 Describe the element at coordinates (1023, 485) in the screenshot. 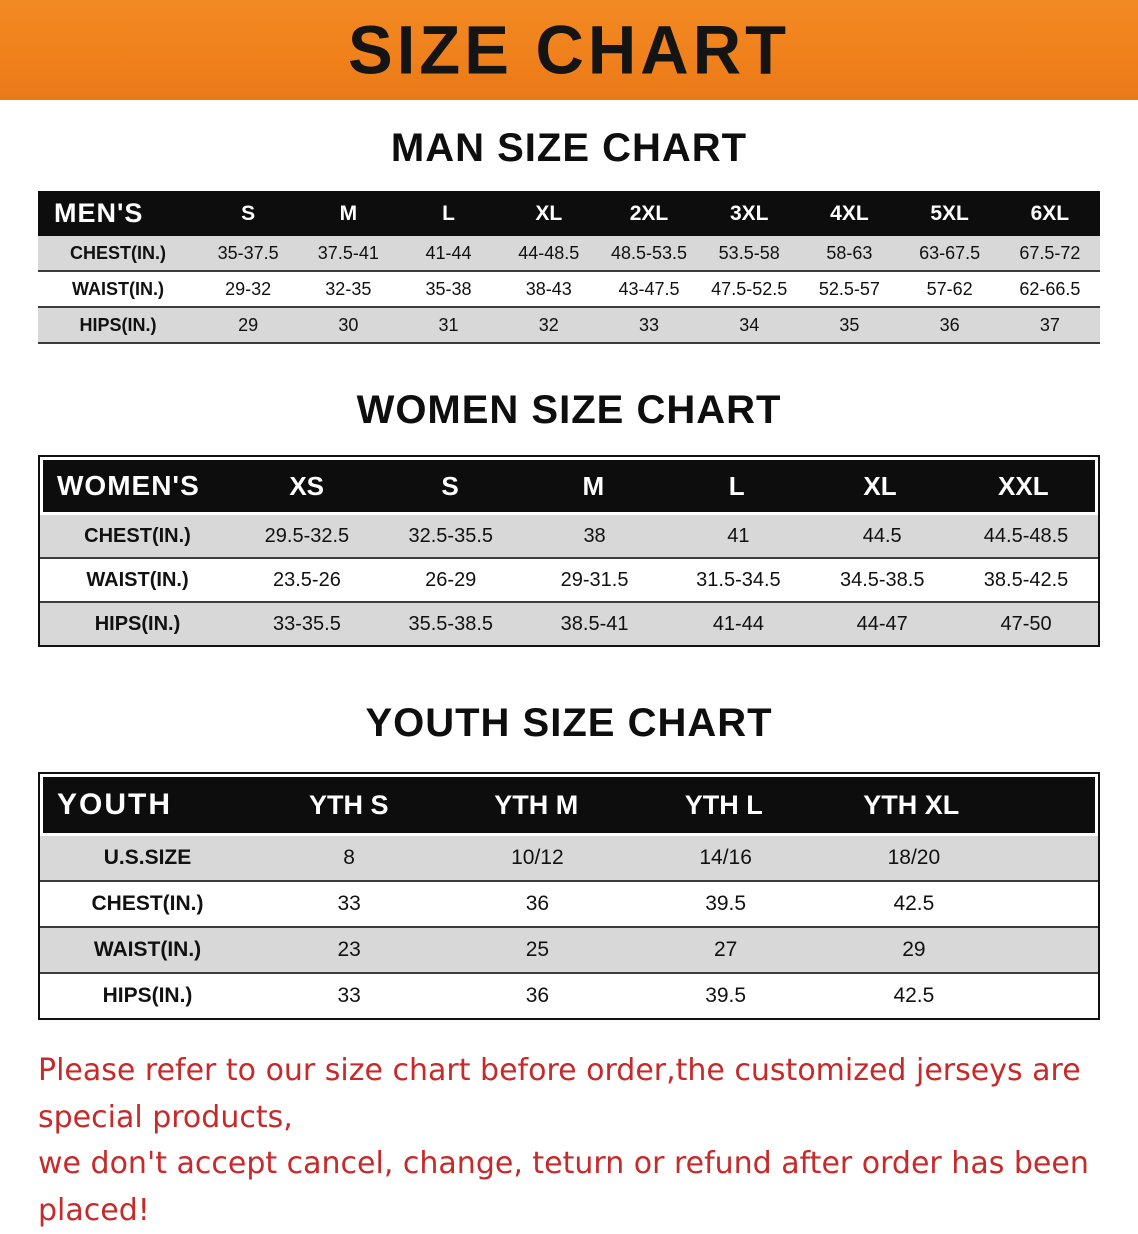

I see `women-size-header: XXL` at that location.